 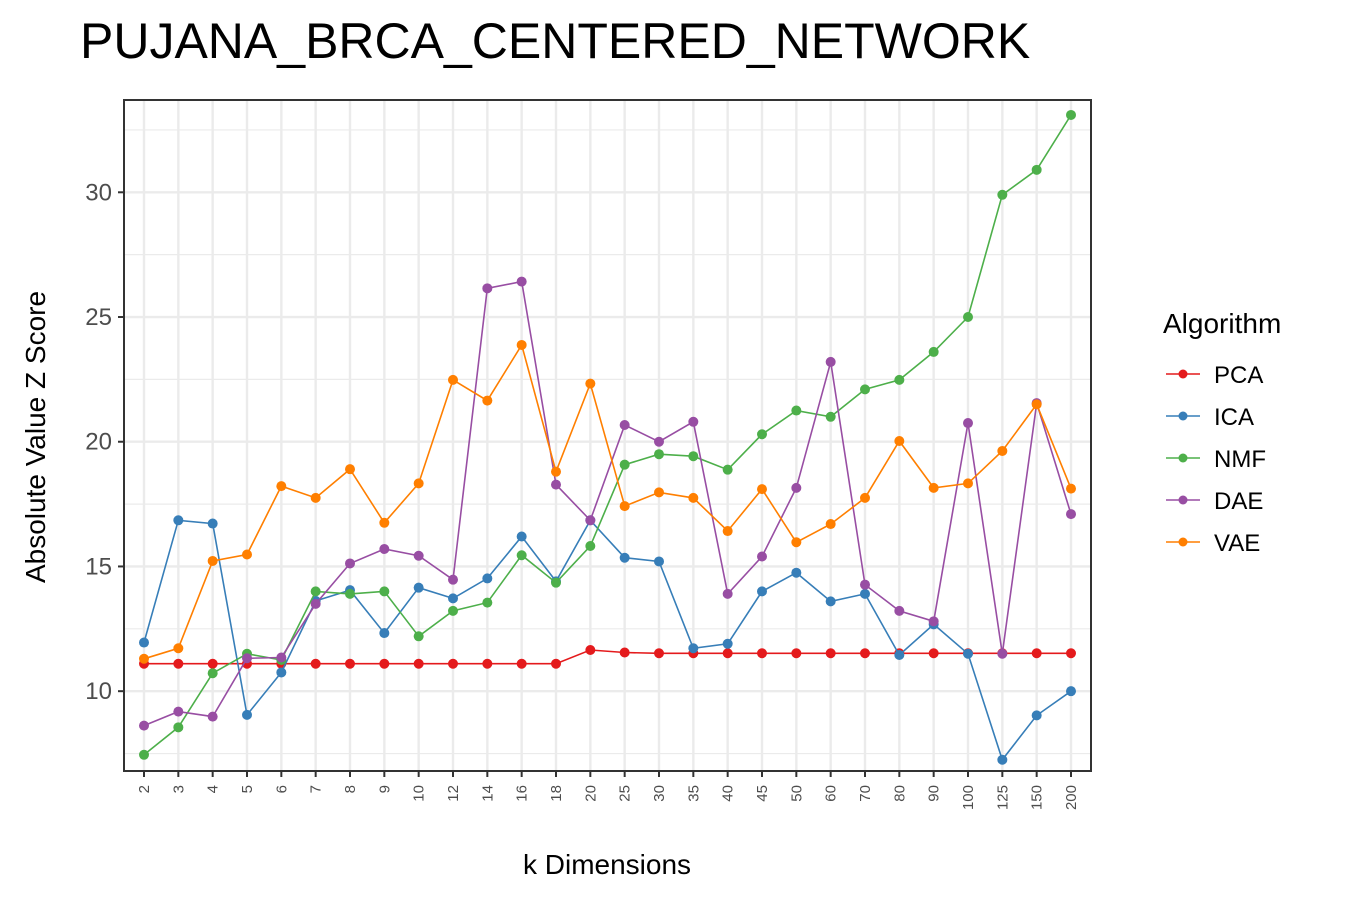 What do you see at coordinates (144, 789) in the screenshot?
I see `x-tick-label: 2` at bounding box center [144, 789].